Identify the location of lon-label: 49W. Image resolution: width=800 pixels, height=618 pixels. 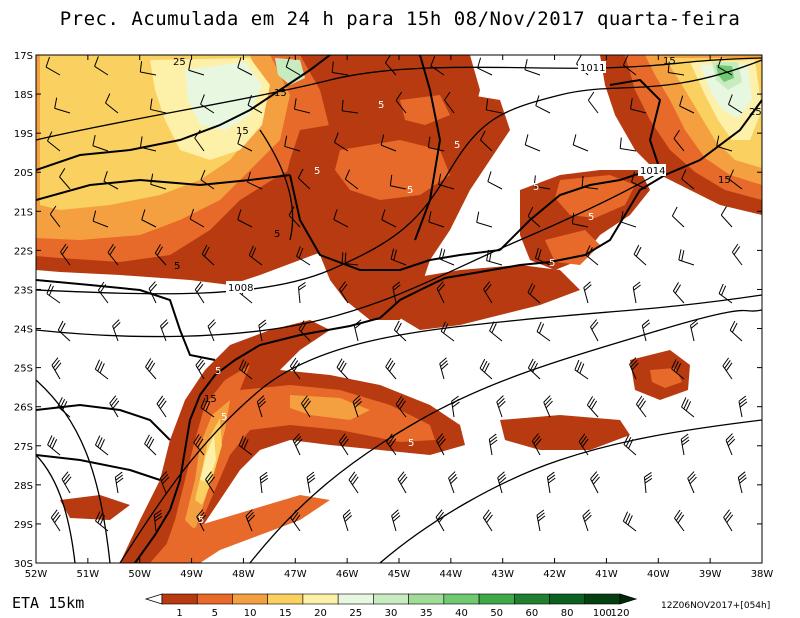
(191, 574).